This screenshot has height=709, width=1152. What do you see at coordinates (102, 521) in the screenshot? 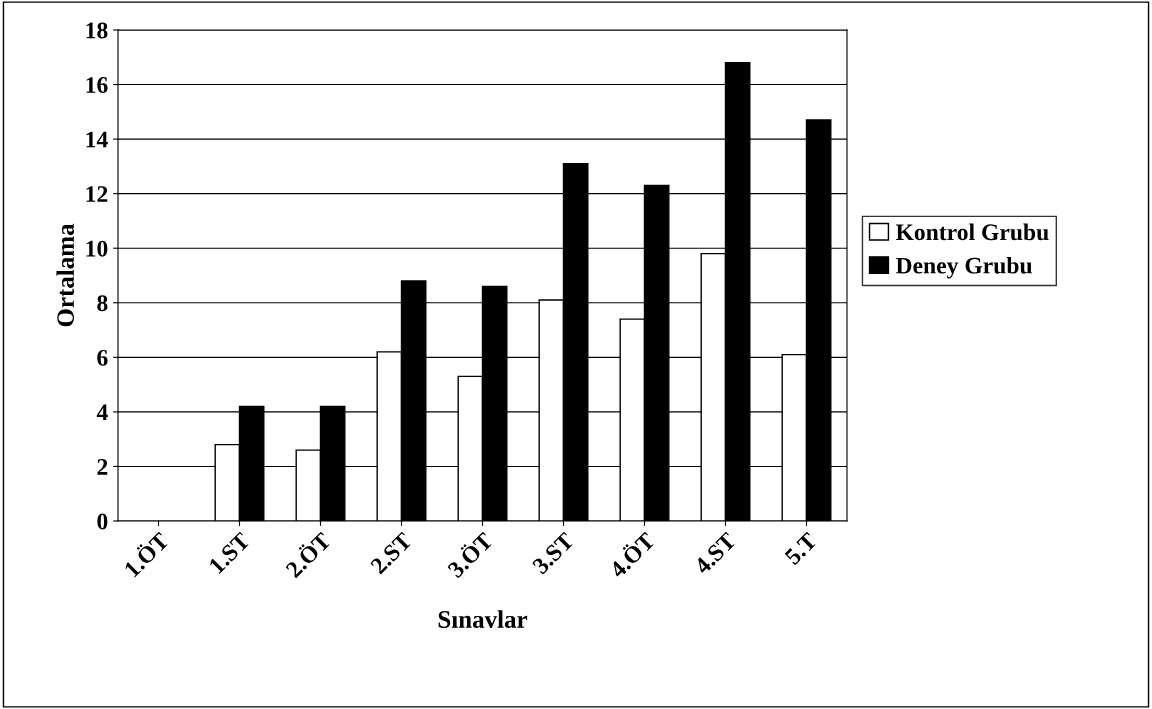
I see `y-tick-label: 0` at bounding box center [102, 521].